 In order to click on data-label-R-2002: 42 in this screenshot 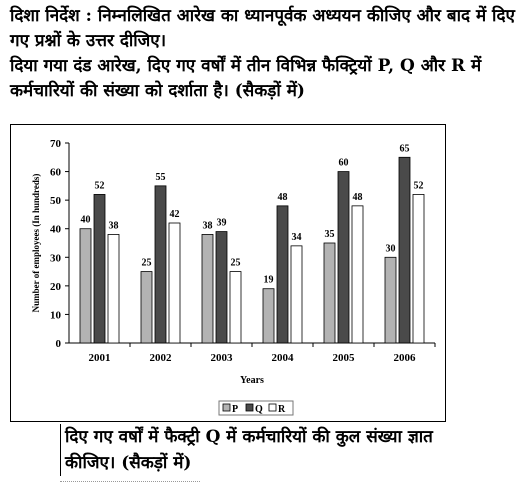, I will do `click(175, 214)`.